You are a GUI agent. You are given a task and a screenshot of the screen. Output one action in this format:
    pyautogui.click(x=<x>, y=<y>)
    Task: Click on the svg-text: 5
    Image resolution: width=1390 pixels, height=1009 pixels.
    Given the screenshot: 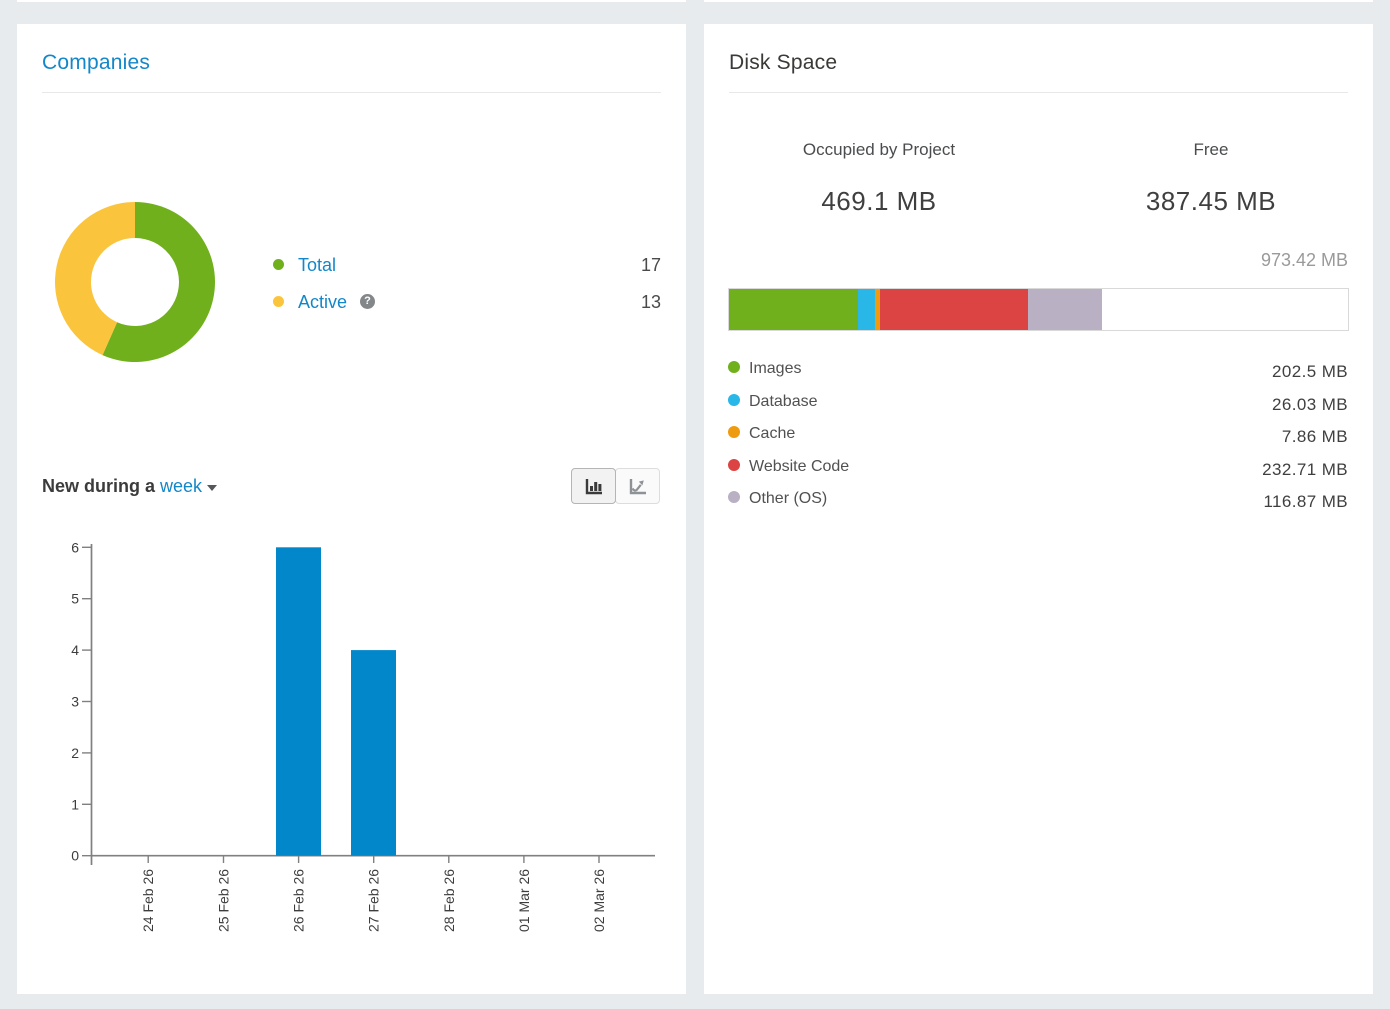 What is the action you would take?
    pyautogui.click(x=75, y=599)
    